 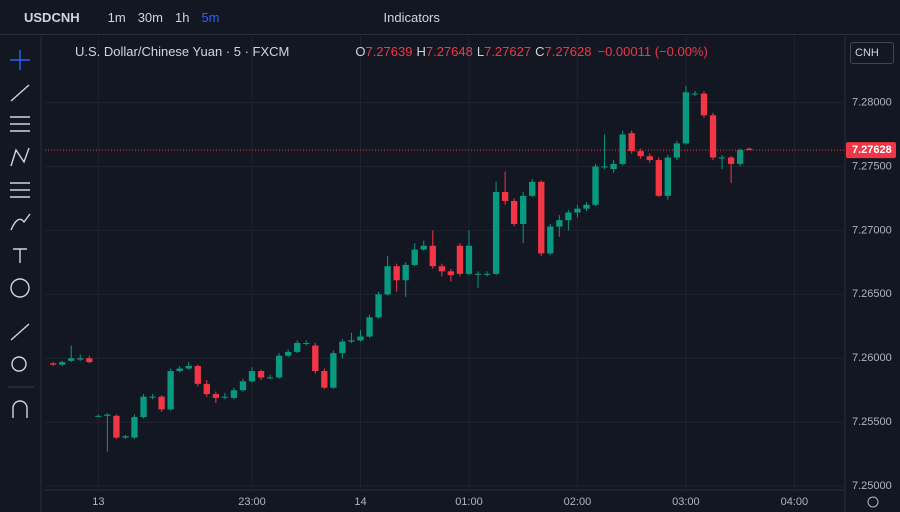 What do you see at coordinates (508, 51) in the screenshot?
I see `ohlc-value: 7.27627` at bounding box center [508, 51].